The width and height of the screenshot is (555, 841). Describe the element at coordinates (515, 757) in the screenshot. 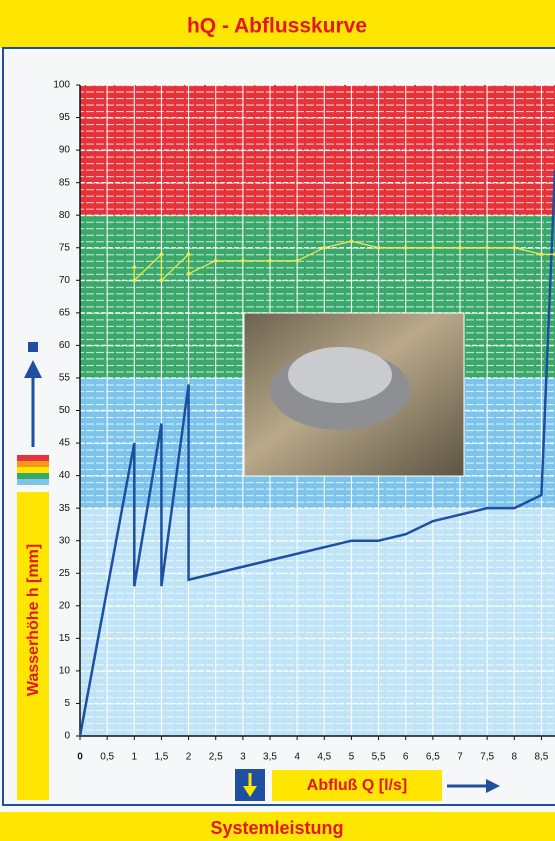

I see `x-tick-label: 8` at that location.